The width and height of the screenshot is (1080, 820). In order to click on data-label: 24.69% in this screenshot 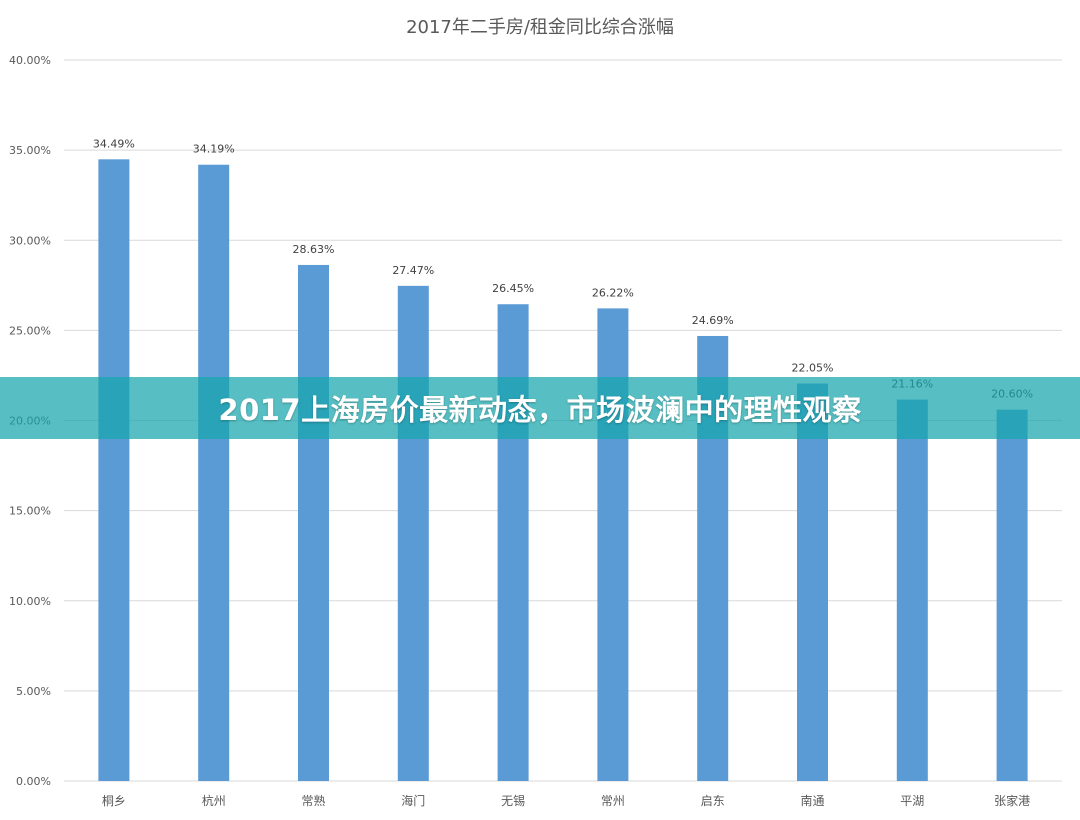, I will do `click(713, 320)`.